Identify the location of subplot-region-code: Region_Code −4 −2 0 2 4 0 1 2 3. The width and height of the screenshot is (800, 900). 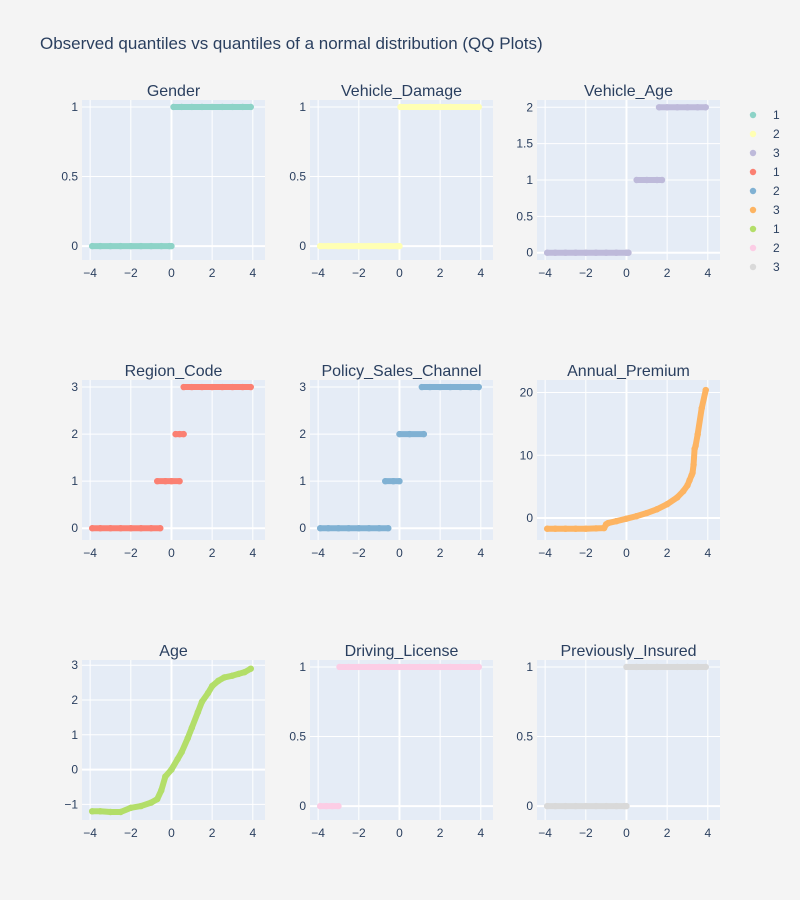
(168, 461).